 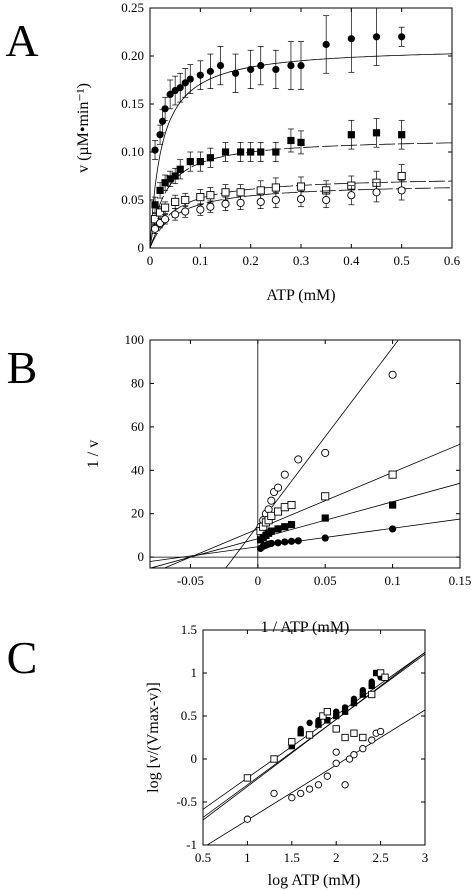 I want to click on plot-area, so click(x=314, y=748).